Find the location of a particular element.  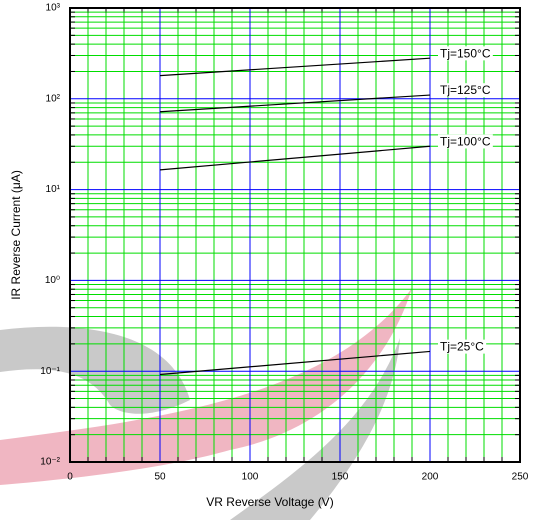

series-label: Tj=125°C is located at coordinates (465, 90).